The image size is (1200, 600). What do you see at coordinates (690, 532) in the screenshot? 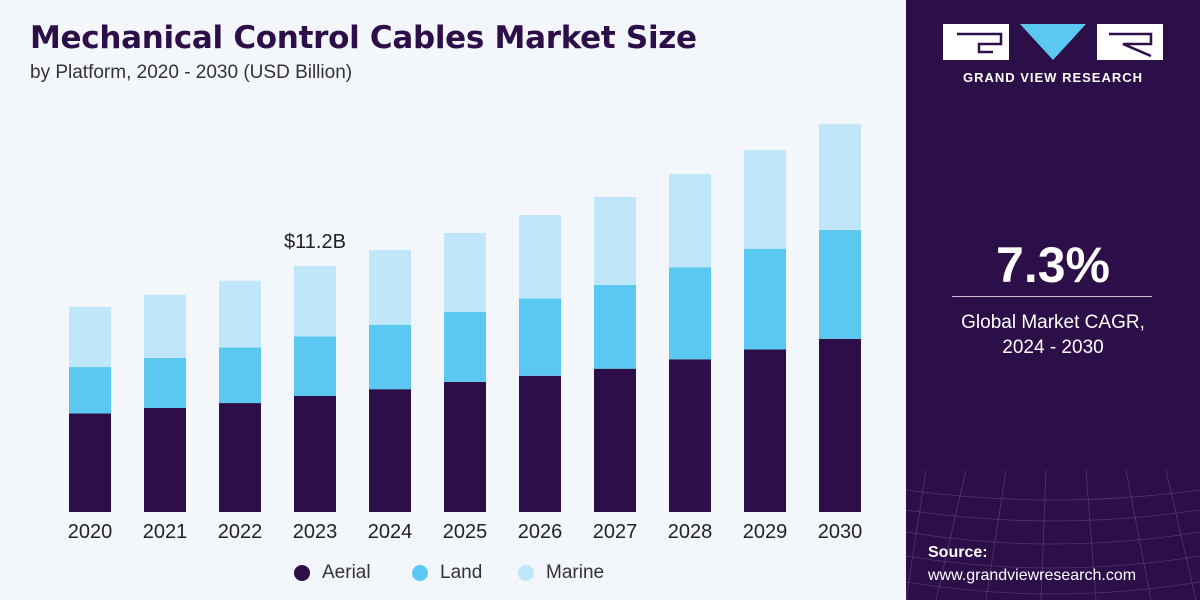
I see `x-tick-label-2028: 2028` at bounding box center [690, 532].